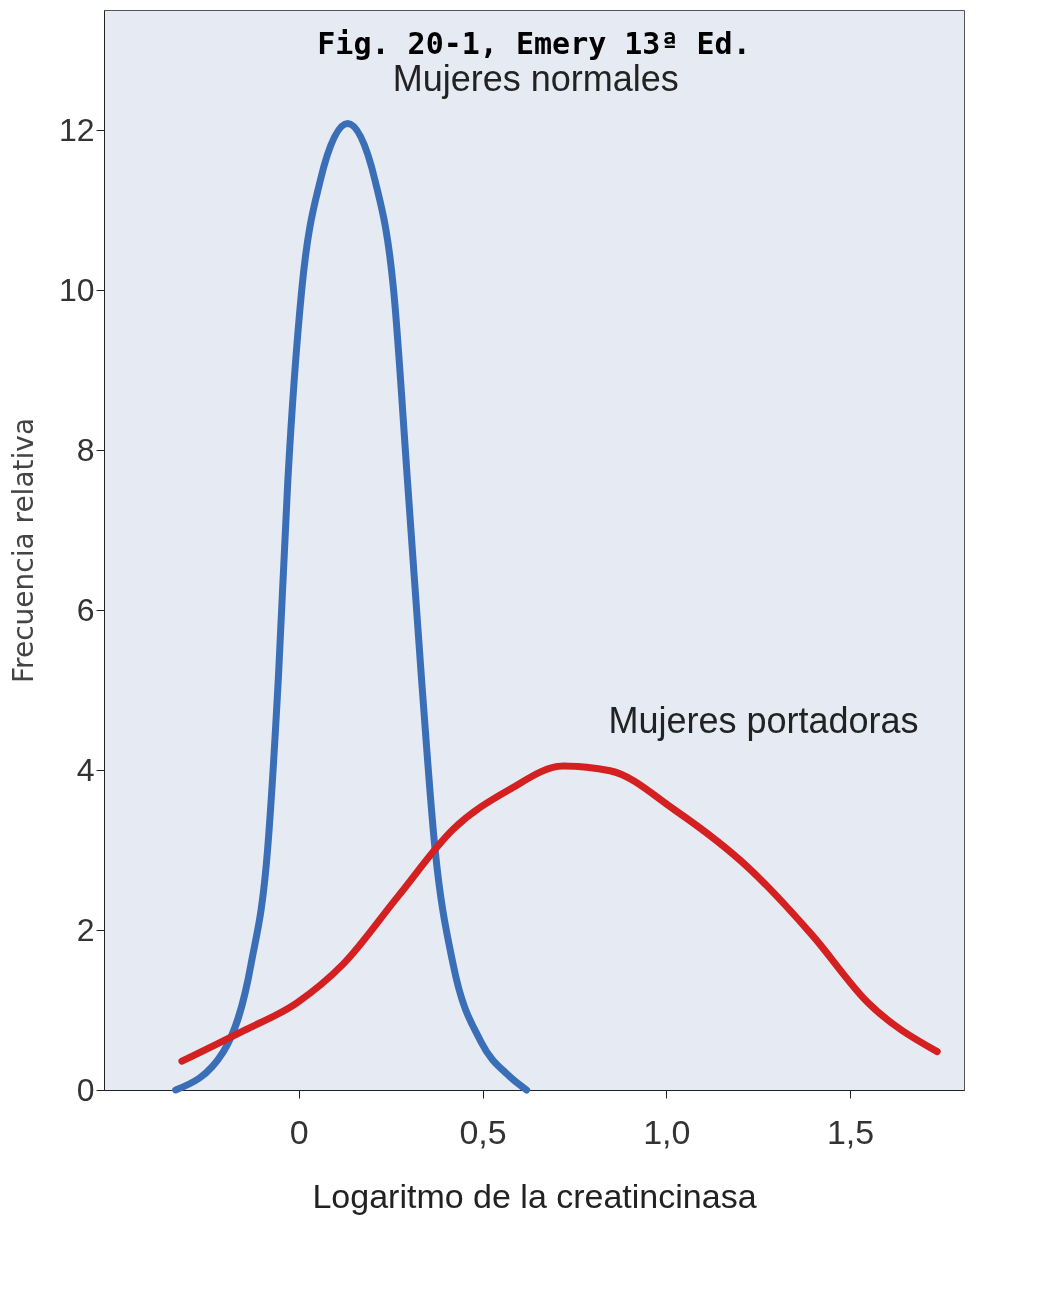  I want to click on x-tick-label: 0, so click(299, 1131).